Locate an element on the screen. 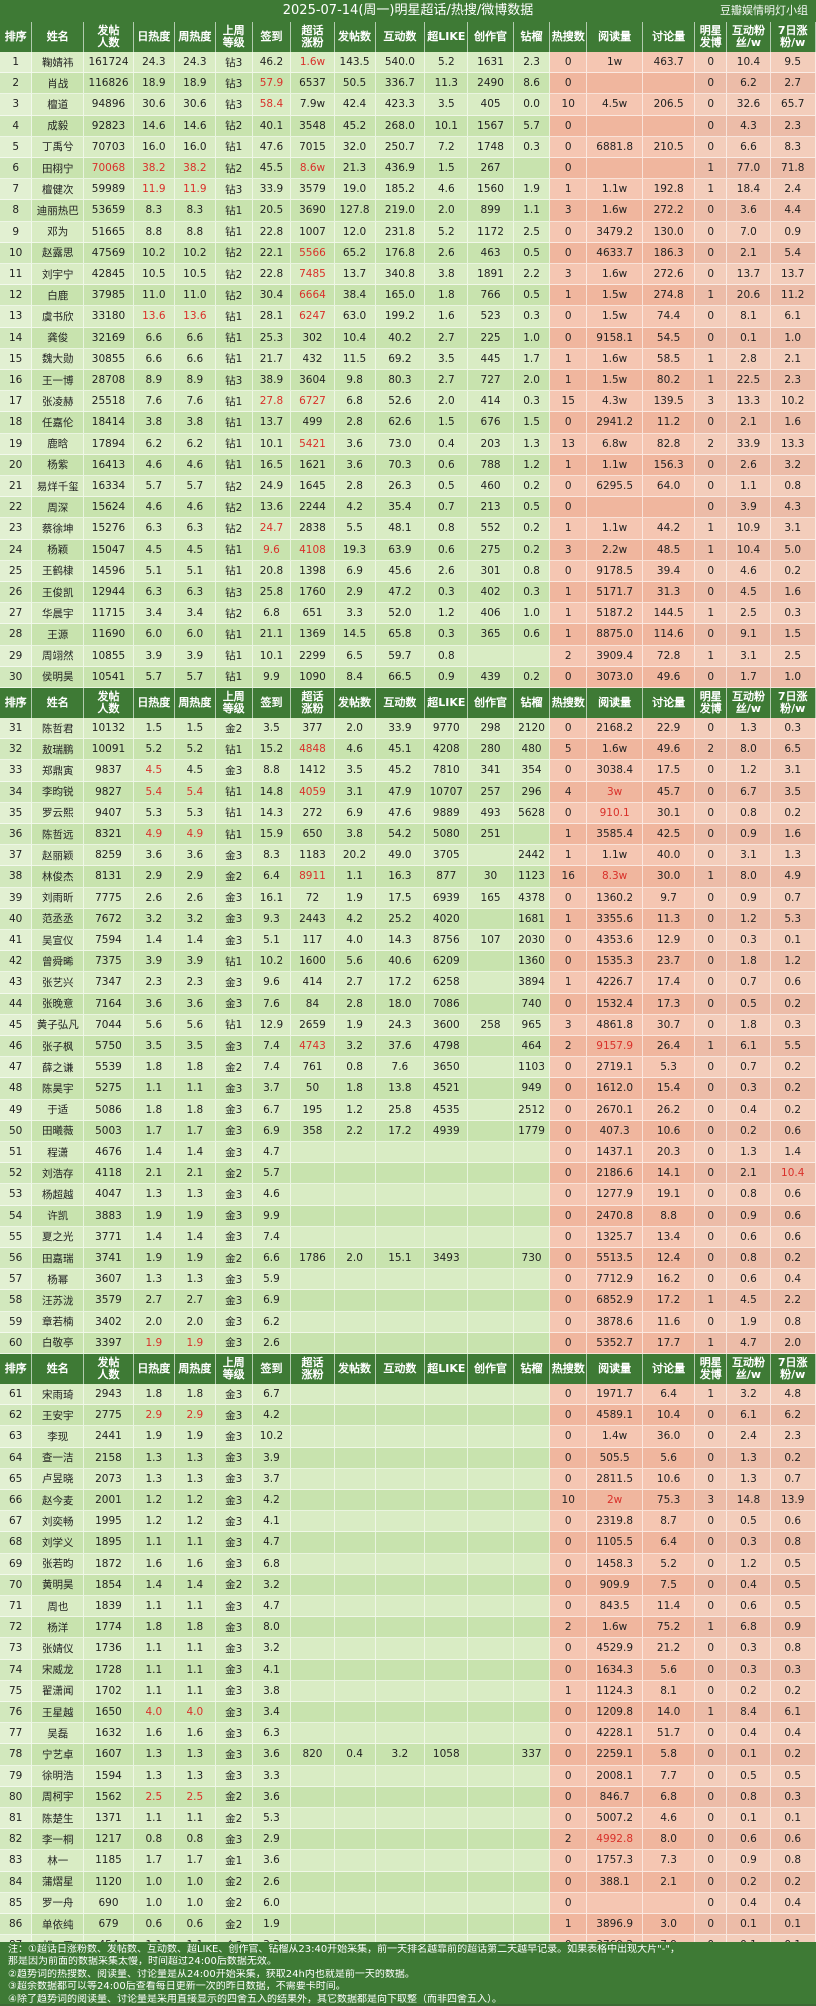 The width and height of the screenshot is (816, 2006). note-line: 那是因为前面的数据采集太慢，时间超过24:00后数据无效。 is located at coordinates (142, 1962).